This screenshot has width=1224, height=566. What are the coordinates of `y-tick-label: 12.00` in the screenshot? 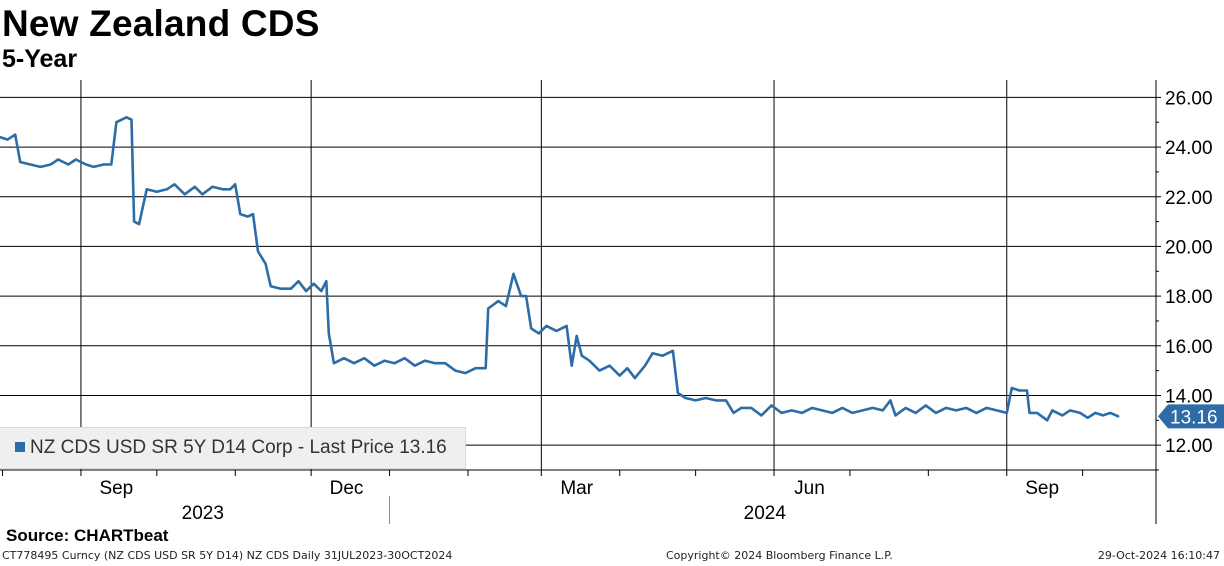 It's located at (1189, 446).